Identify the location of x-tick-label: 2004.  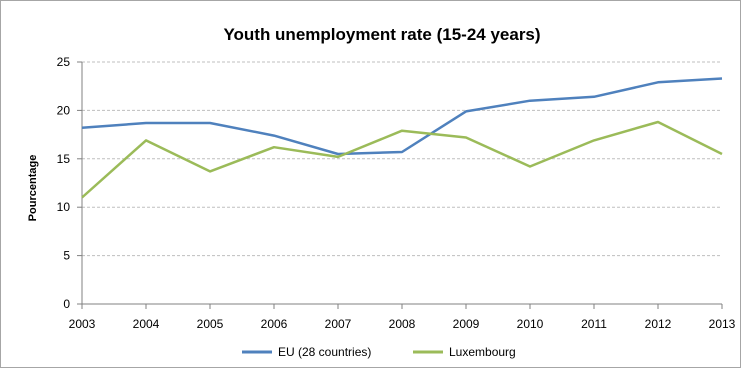
(146, 324).